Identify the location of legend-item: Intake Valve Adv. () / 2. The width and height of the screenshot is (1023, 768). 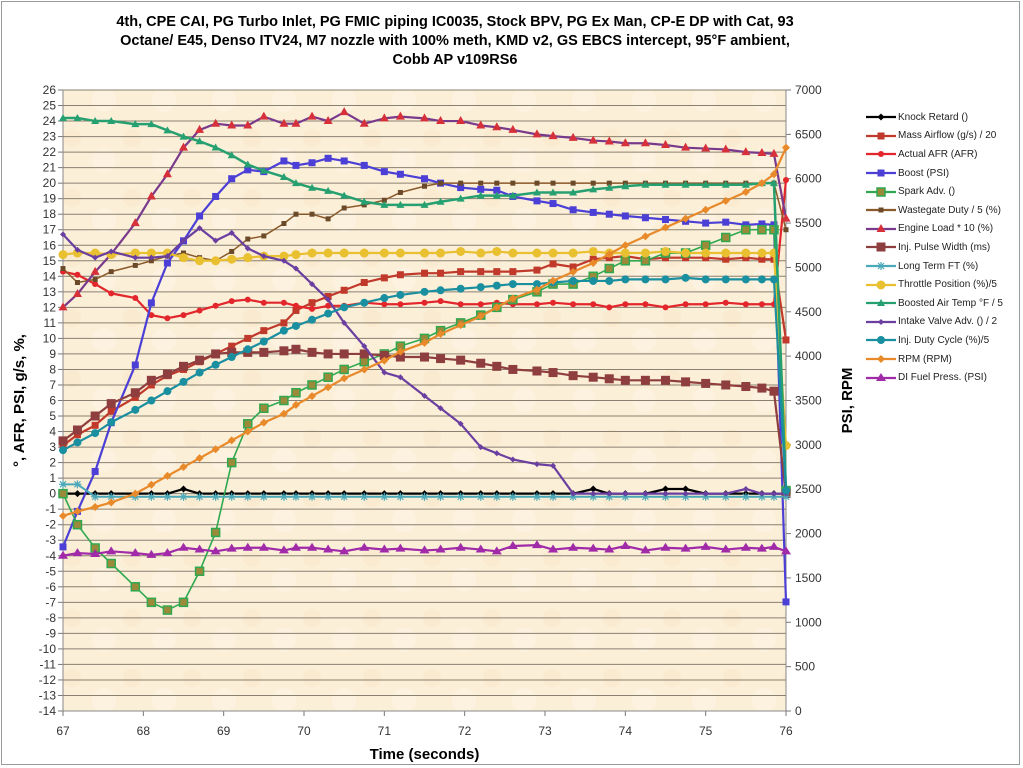
(941, 322).